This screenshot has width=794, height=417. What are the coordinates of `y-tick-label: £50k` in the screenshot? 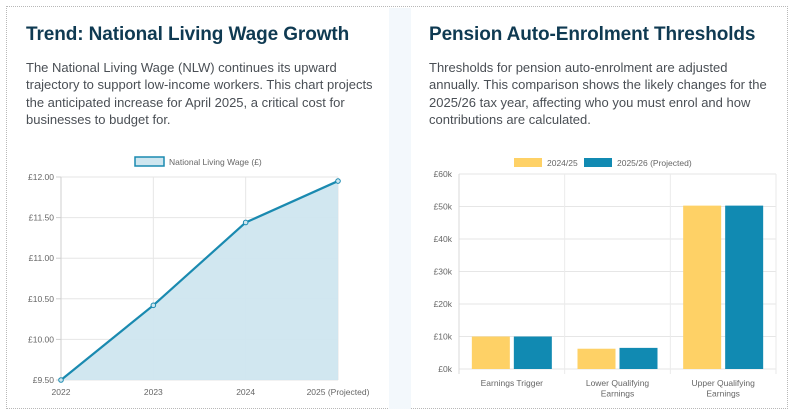 It's located at (443, 207).